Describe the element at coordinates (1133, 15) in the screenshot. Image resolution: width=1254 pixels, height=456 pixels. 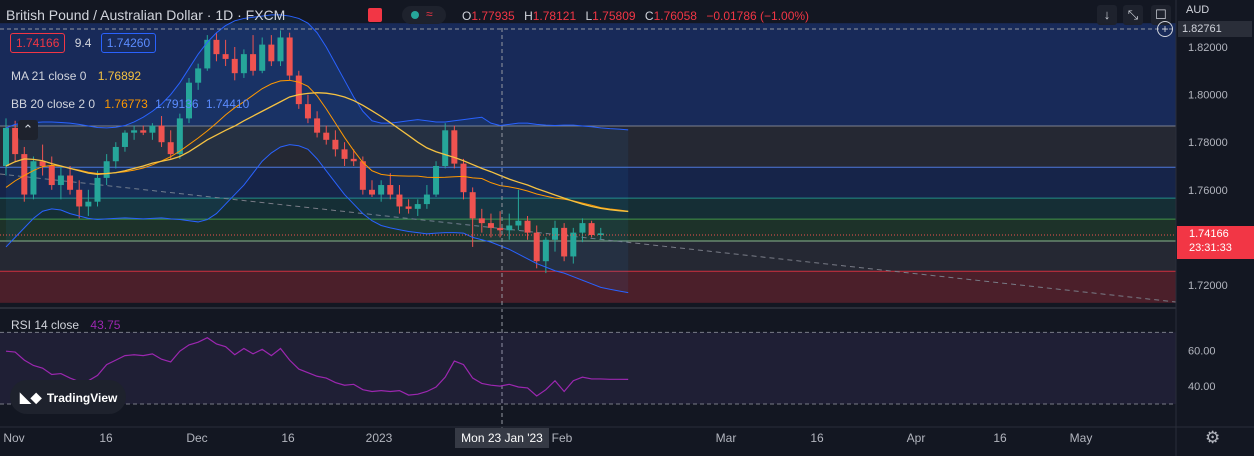
I see `collapse-button: ⤡` at that location.